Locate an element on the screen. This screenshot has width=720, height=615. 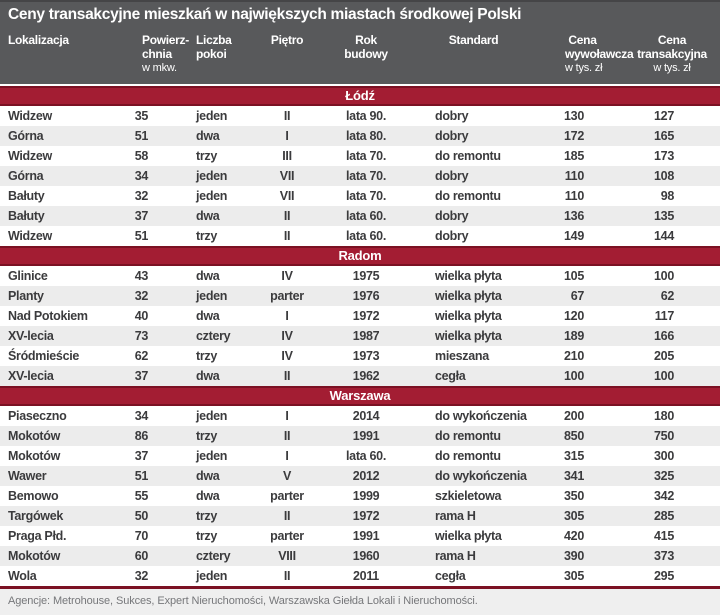
table-cell: VIII is located at coordinates (287, 556).